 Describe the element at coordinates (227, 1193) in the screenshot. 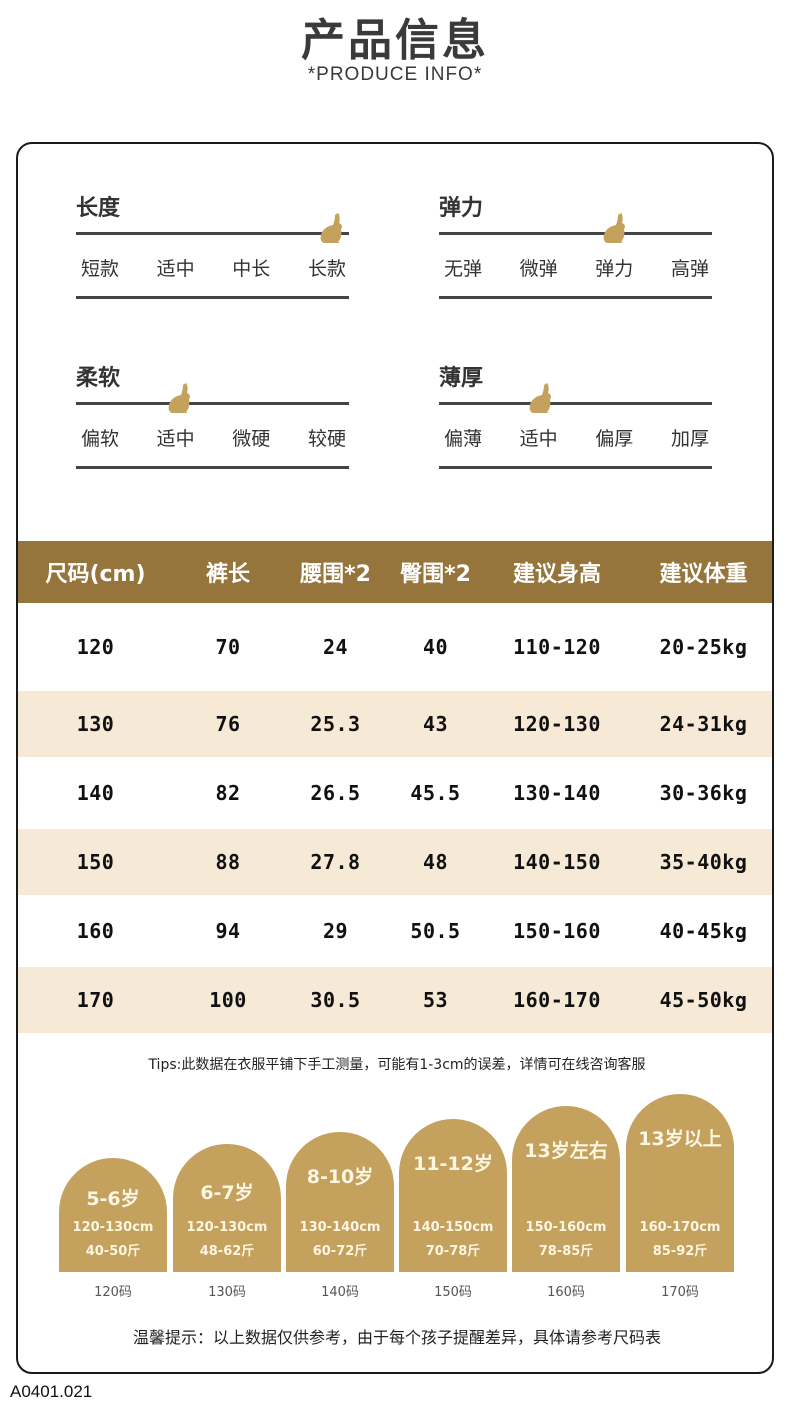

I see `age-label: 6-7岁` at that location.